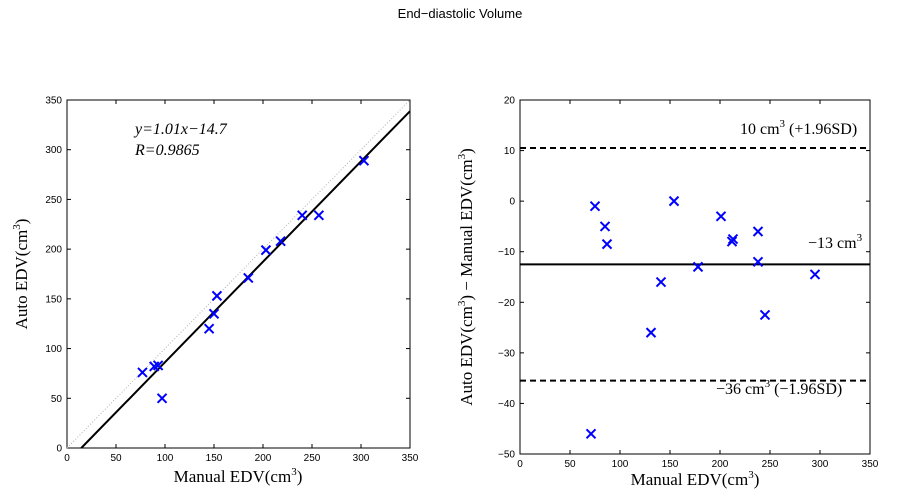 The width and height of the screenshot is (919, 495). What do you see at coordinates (53, 299) in the screenshot?
I see `left-y-tick-label: 150` at bounding box center [53, 299].